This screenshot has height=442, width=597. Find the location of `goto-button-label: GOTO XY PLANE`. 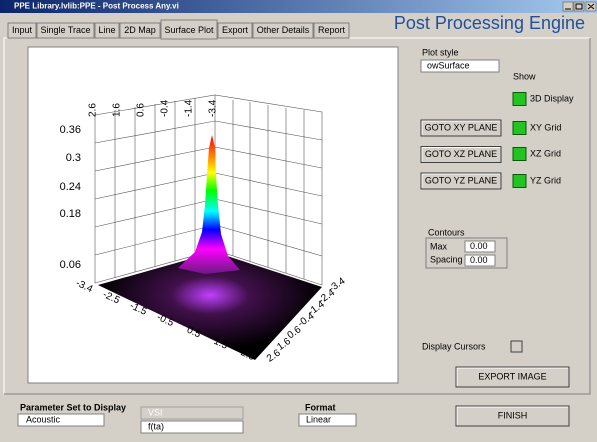

goto-button-label: GOTO XY PLANE is located at coordinates (461, 127).